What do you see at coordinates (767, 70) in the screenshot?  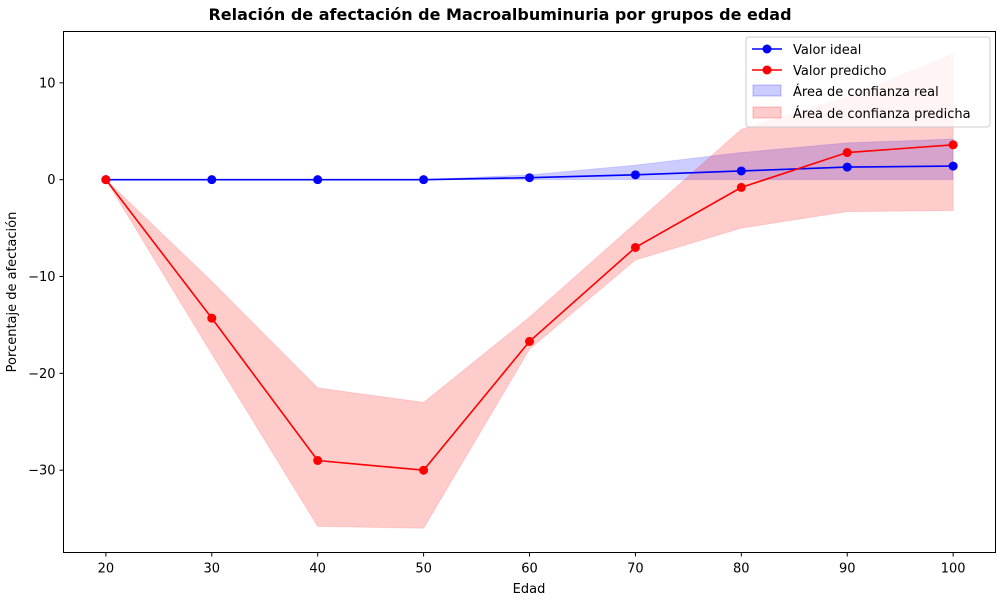 I see `legend-marker-valor-predicho` at bounding box center [767, 70].